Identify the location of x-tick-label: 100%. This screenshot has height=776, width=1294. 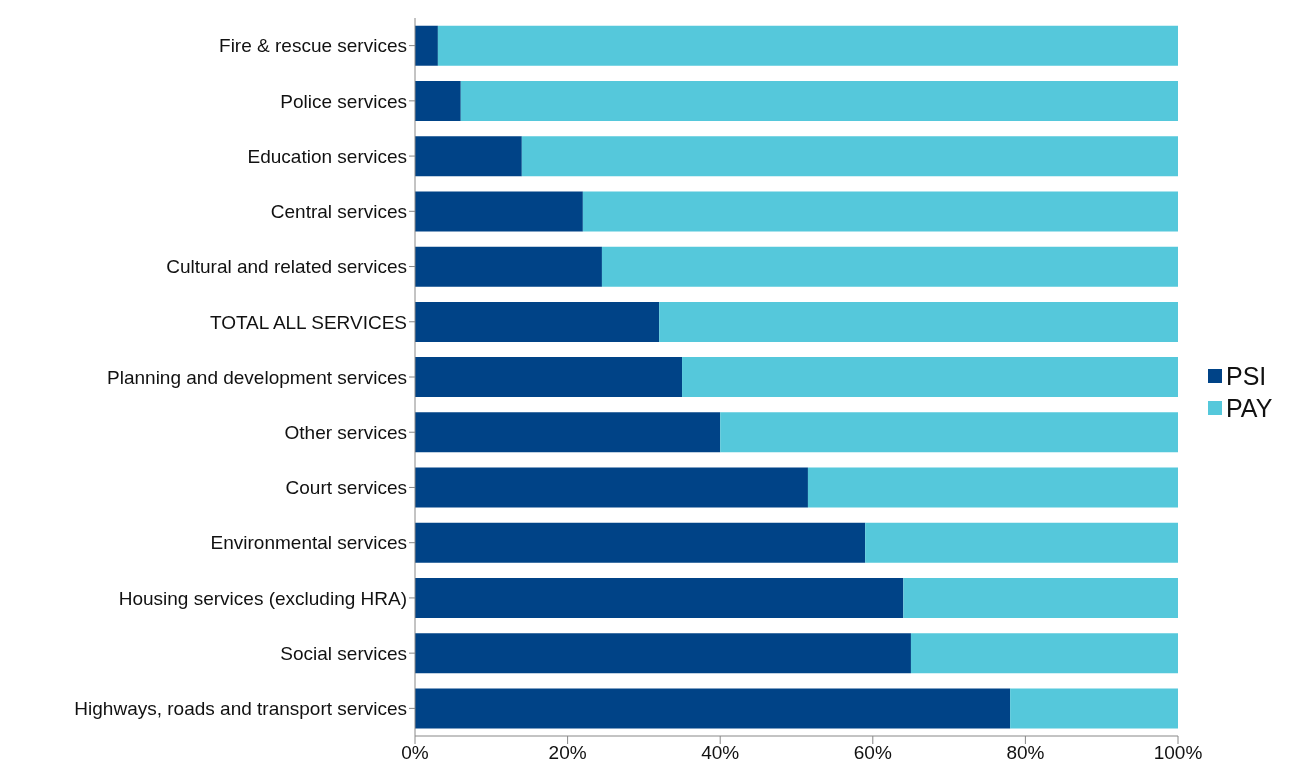
(1178, 753).